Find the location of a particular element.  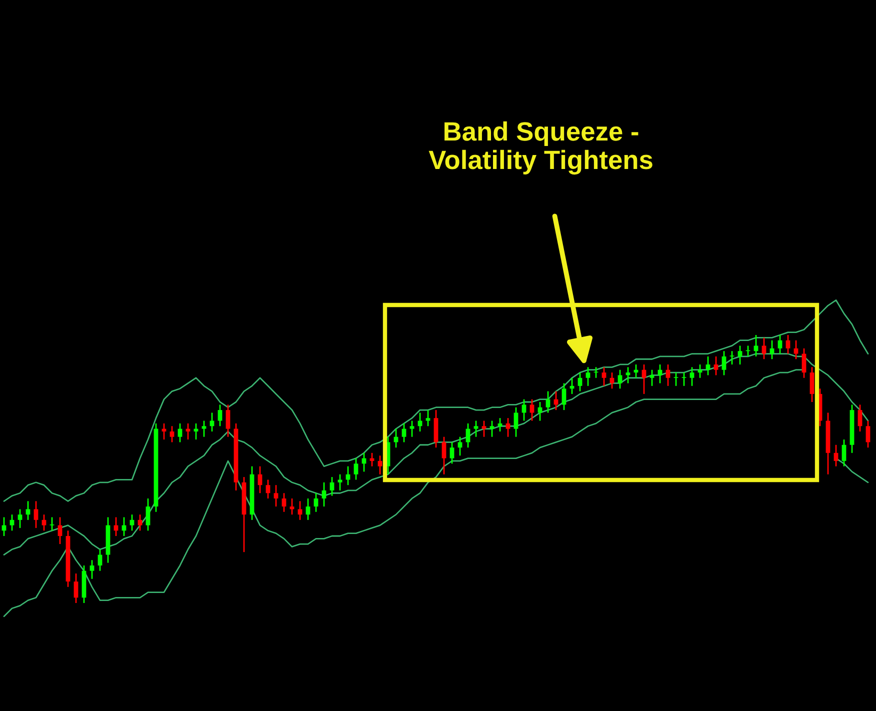

text: Band Squeeze - Volatility Tightens is located at coordinates (540, 148).